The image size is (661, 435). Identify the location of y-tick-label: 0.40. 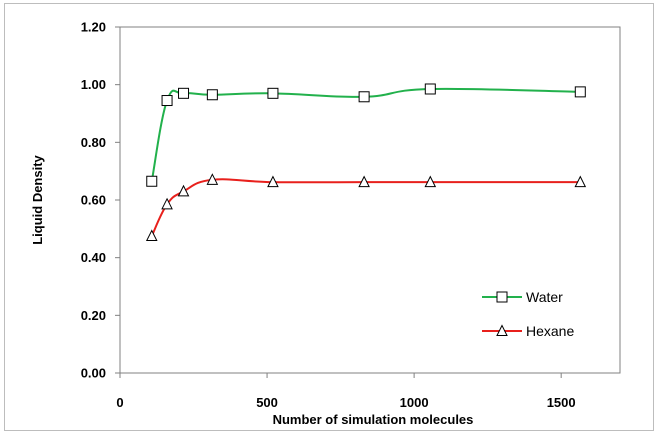
(93, 257).